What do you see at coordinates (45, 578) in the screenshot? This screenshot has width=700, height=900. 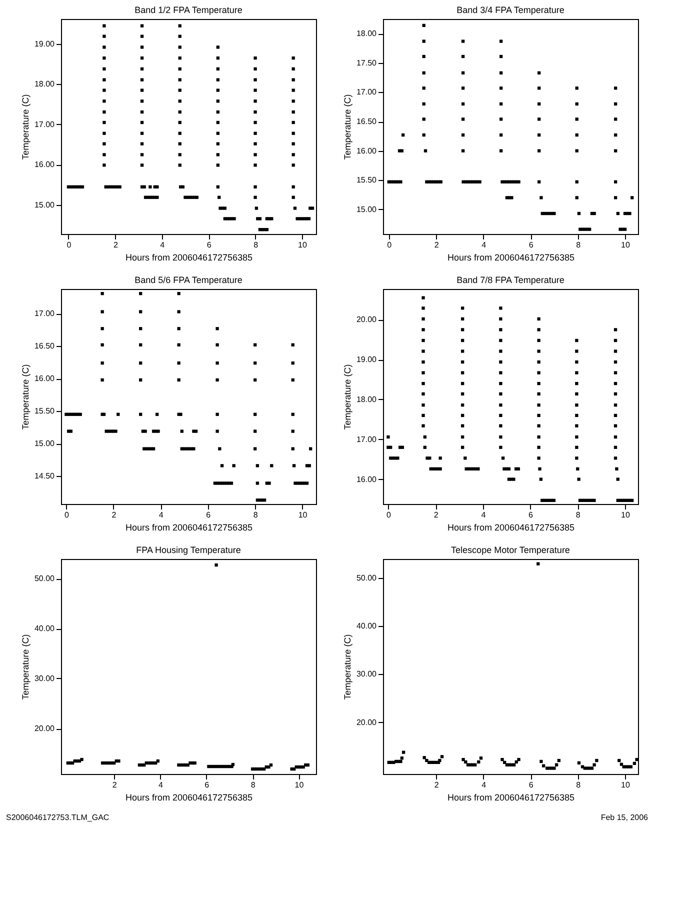 I see `y-tick-label: 50.00` at bounding box center [45, 578].